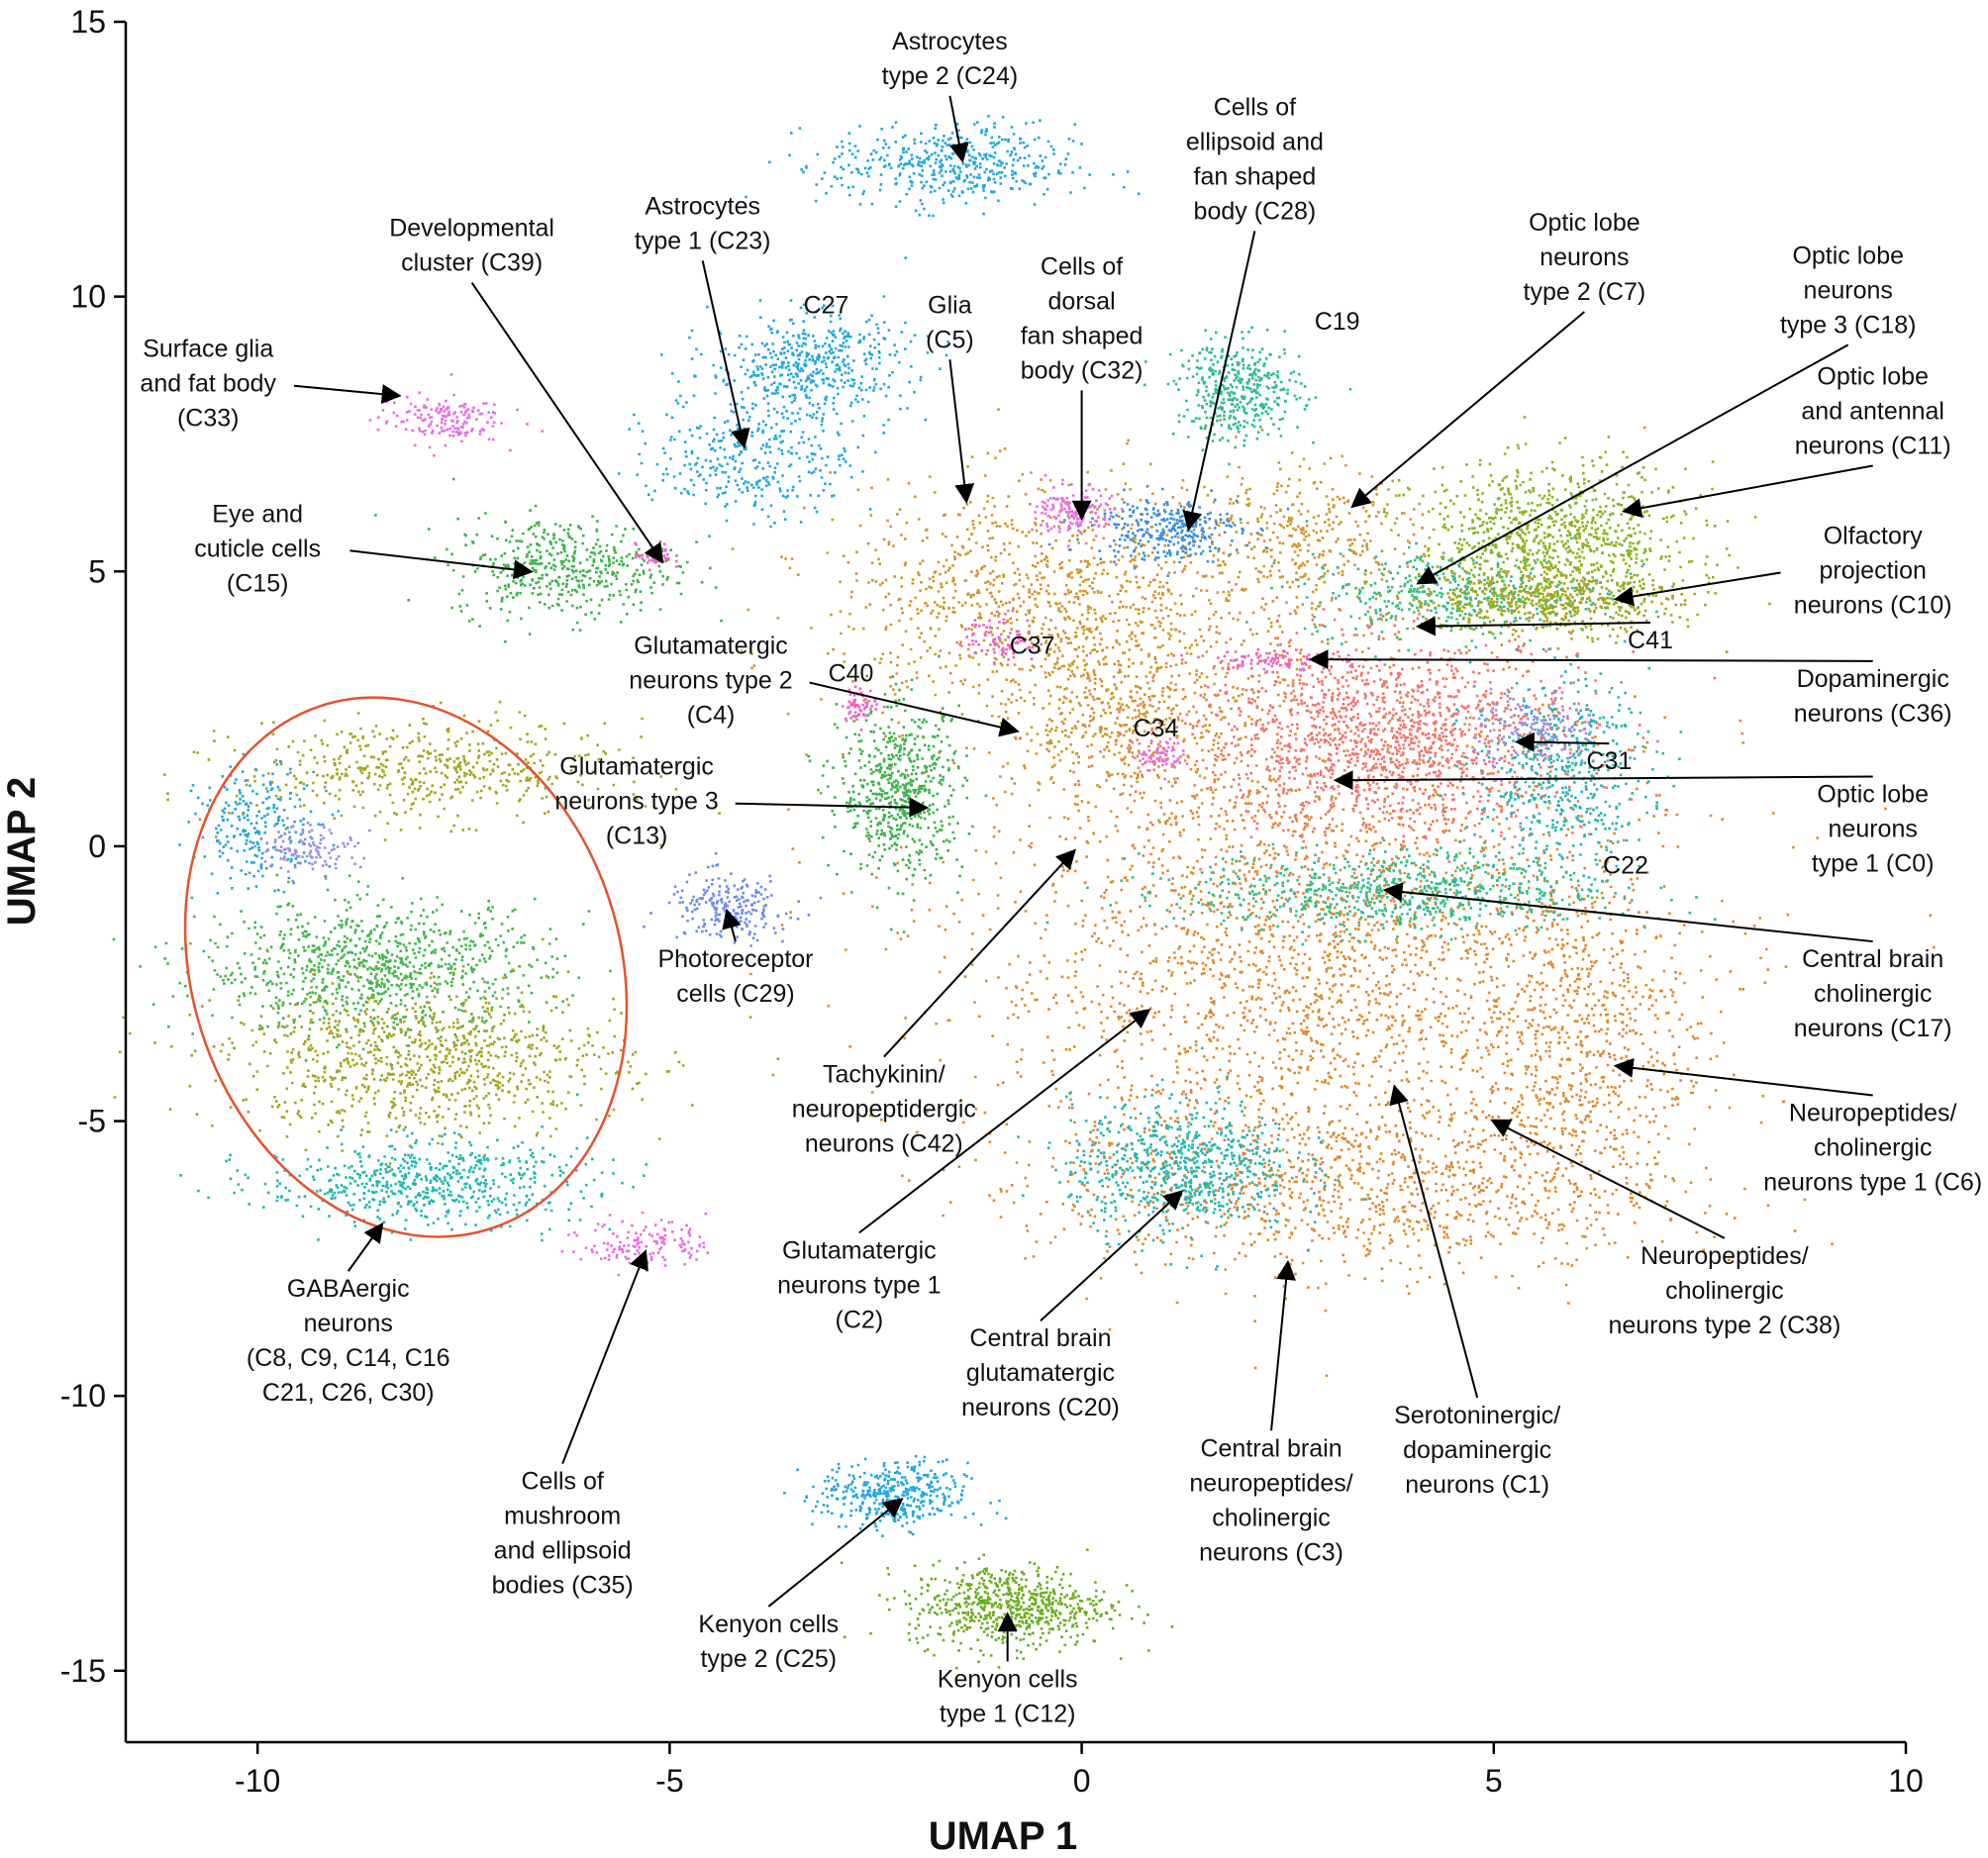 The width and height of the screenshot is (1988, 1858). I want to click on cluster-c-magenta-c32, so click(1077, 509).